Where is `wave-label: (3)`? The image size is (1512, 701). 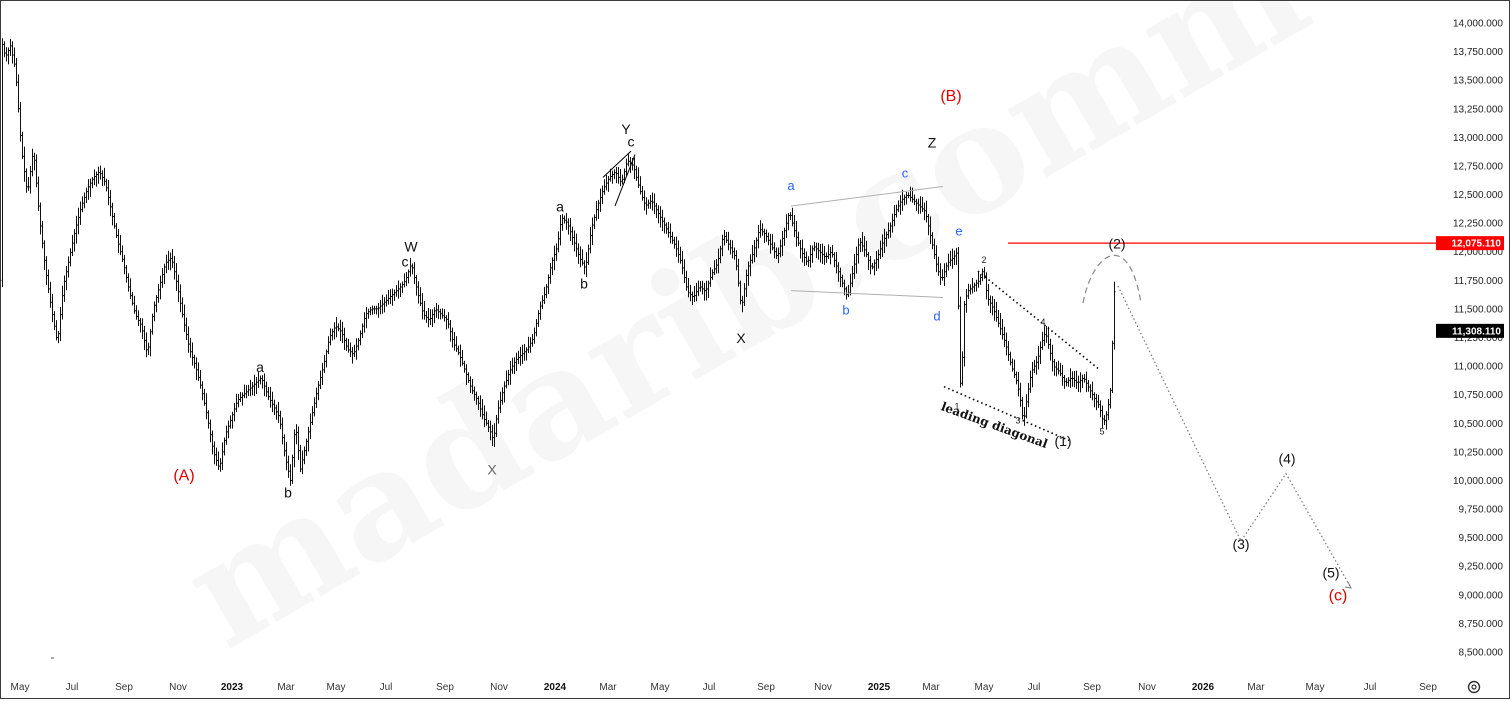 wave-label: (3) is located at coordinates (1240, 544).